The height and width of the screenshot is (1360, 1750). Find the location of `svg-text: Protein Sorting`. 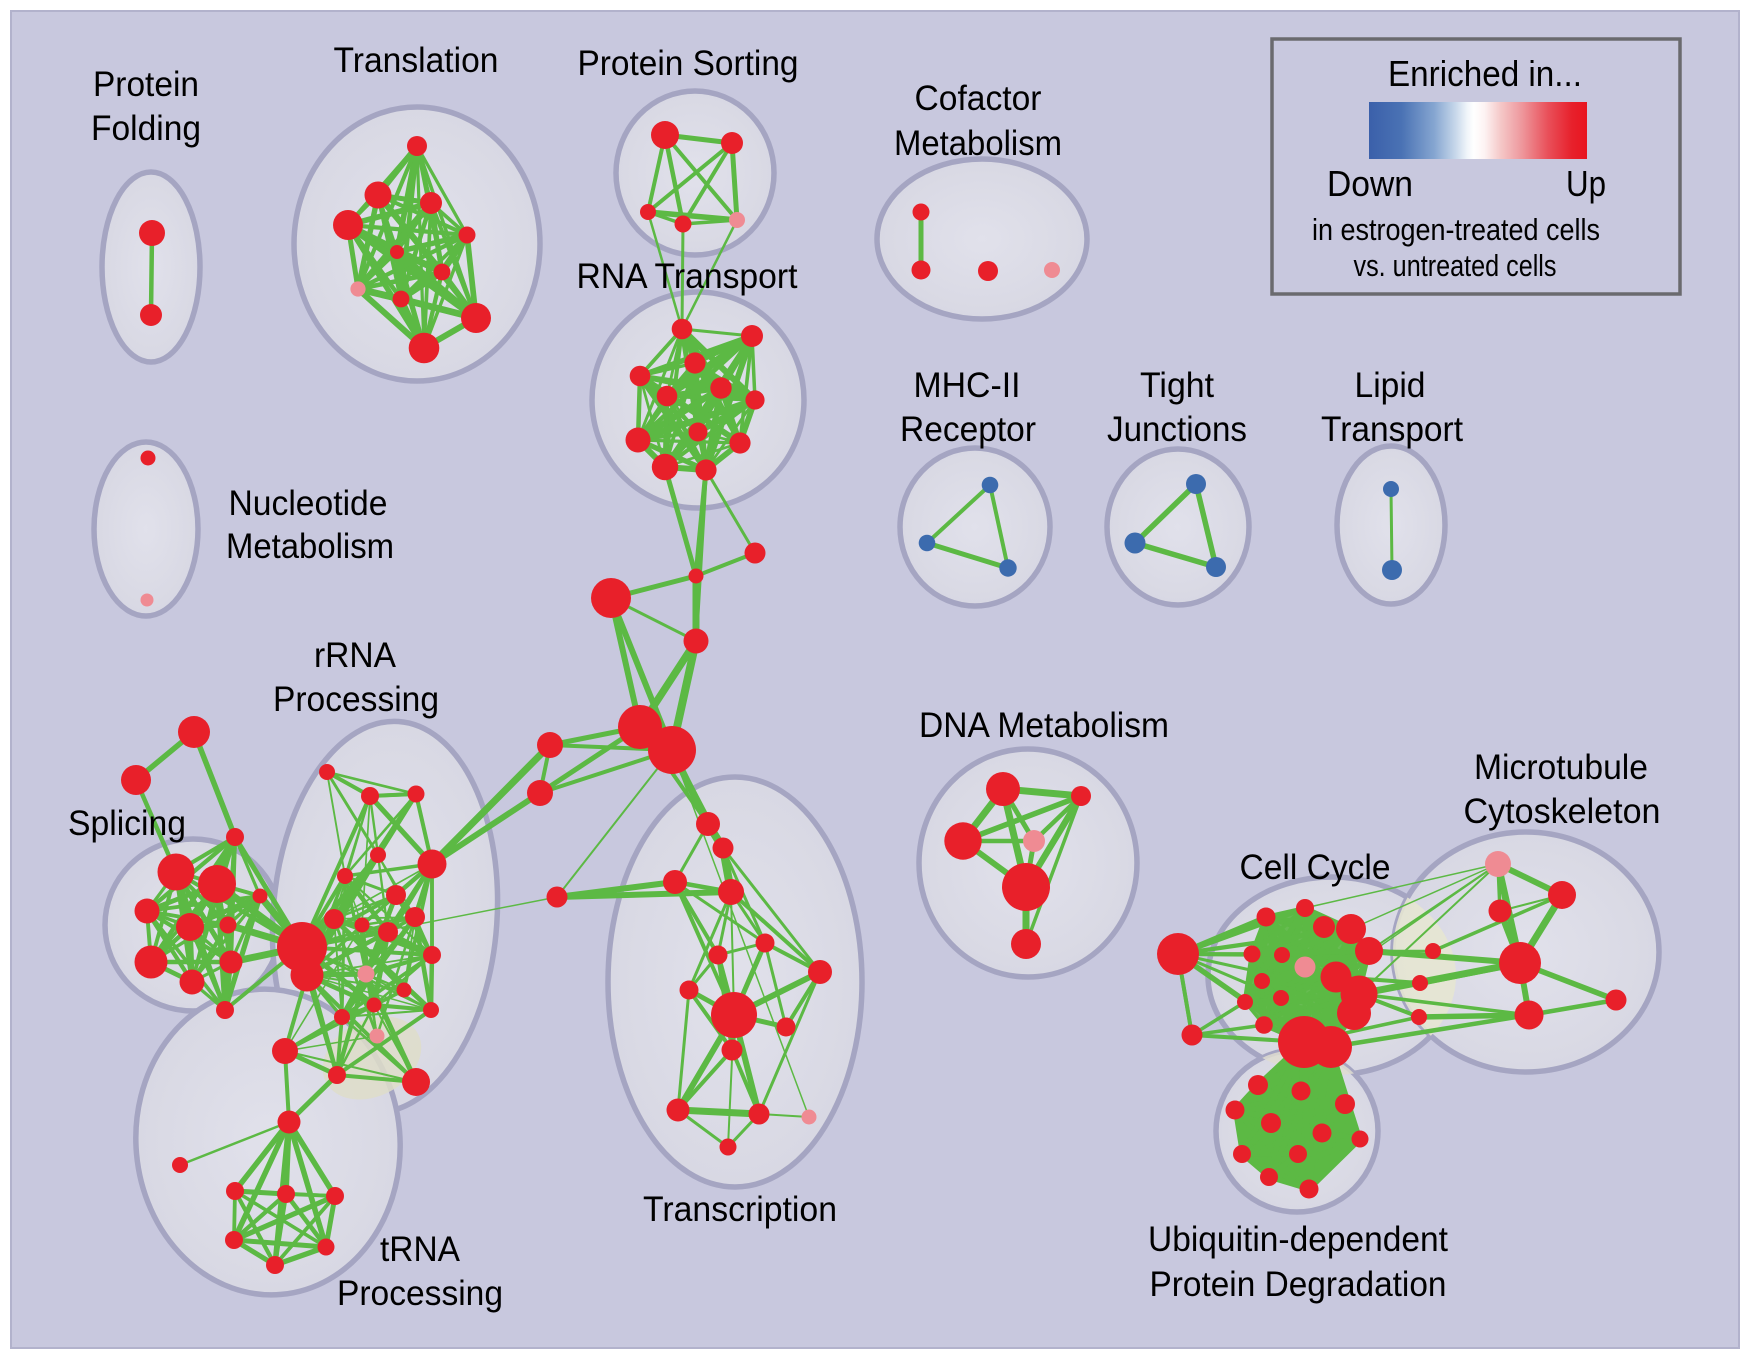

svg-text: Protein Sorting is located at coordinates (688, 63).